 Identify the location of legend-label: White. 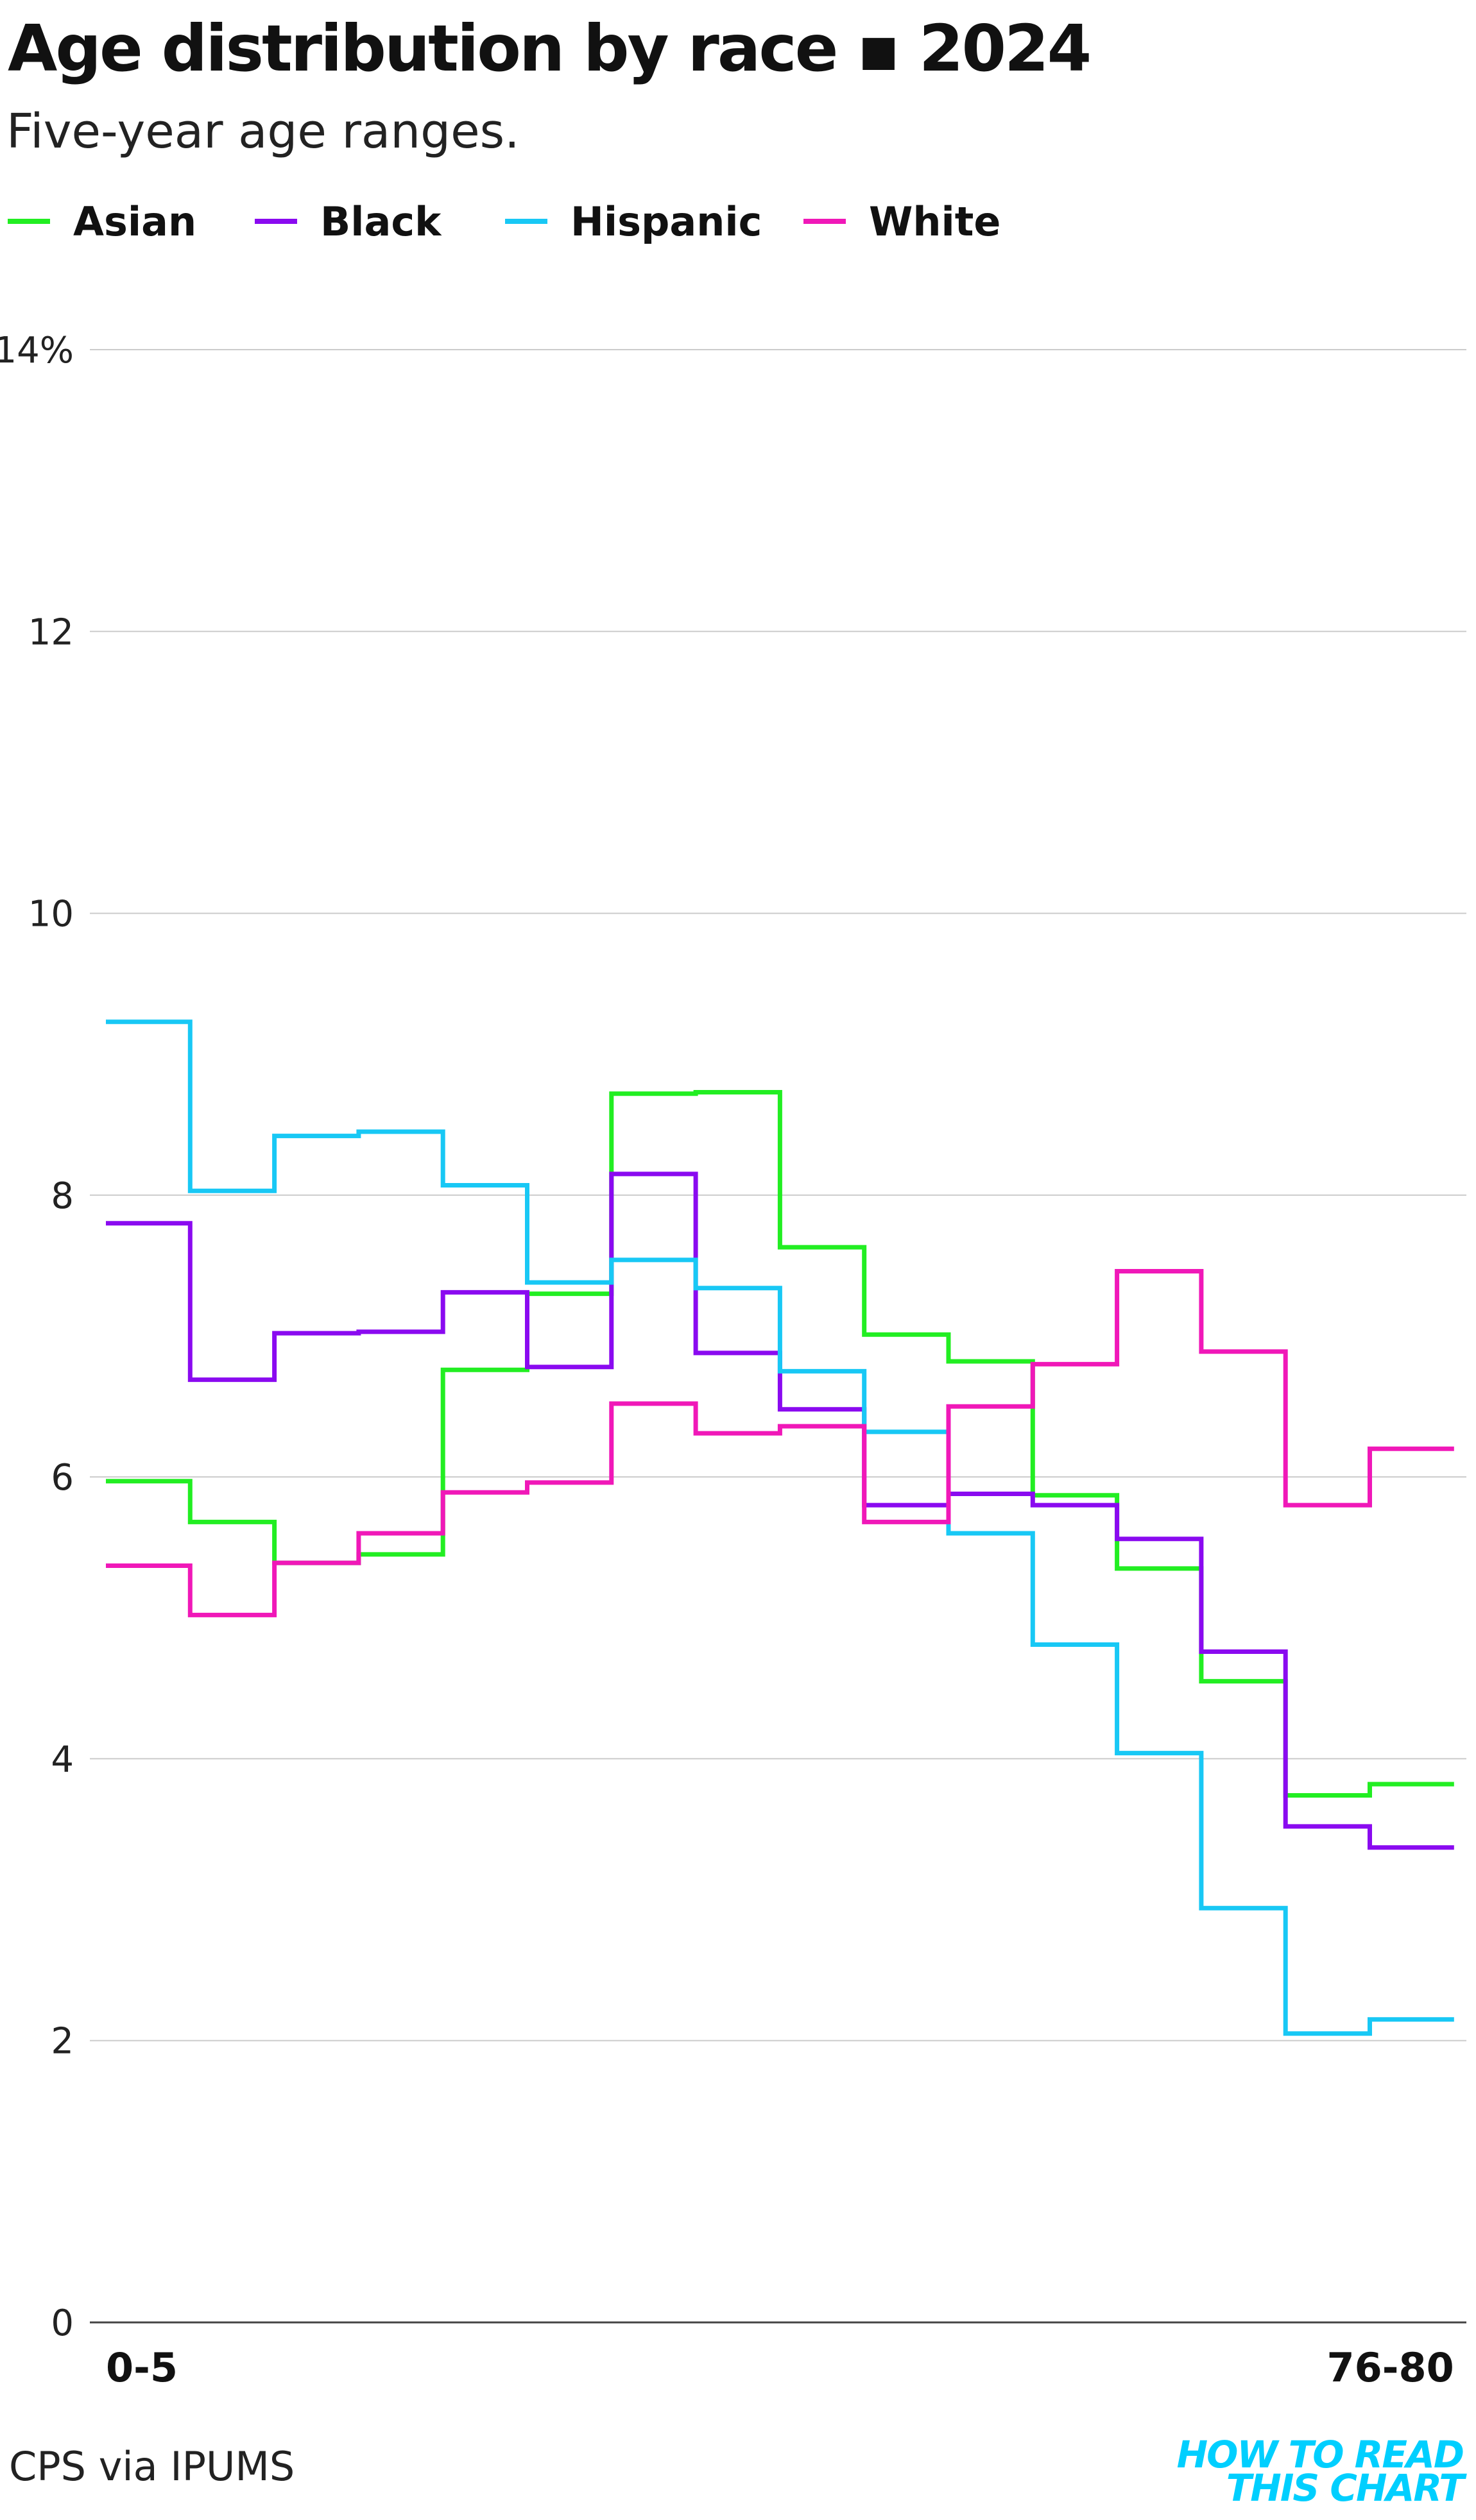
(935, 221).